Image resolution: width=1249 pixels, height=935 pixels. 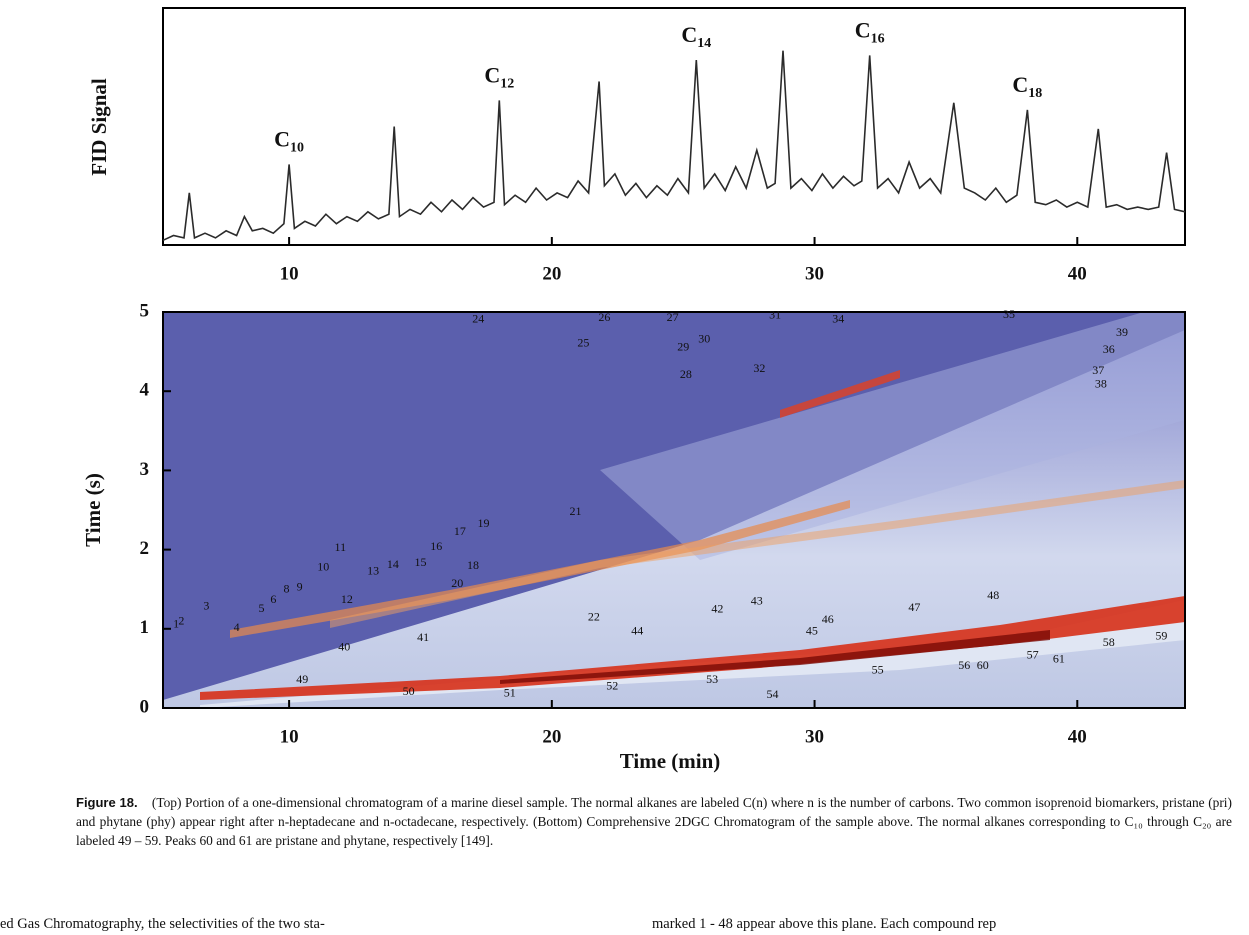 I want to click on peak-label: 31, so click(x=775, y=315).